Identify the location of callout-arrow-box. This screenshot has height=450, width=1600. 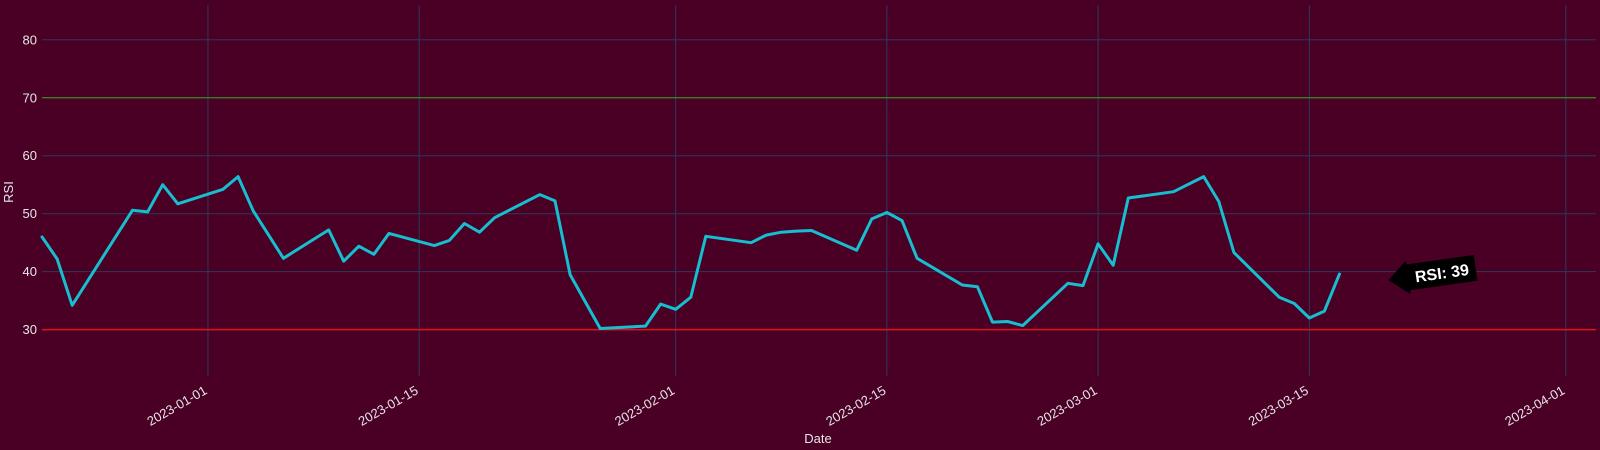
(1433, 275).